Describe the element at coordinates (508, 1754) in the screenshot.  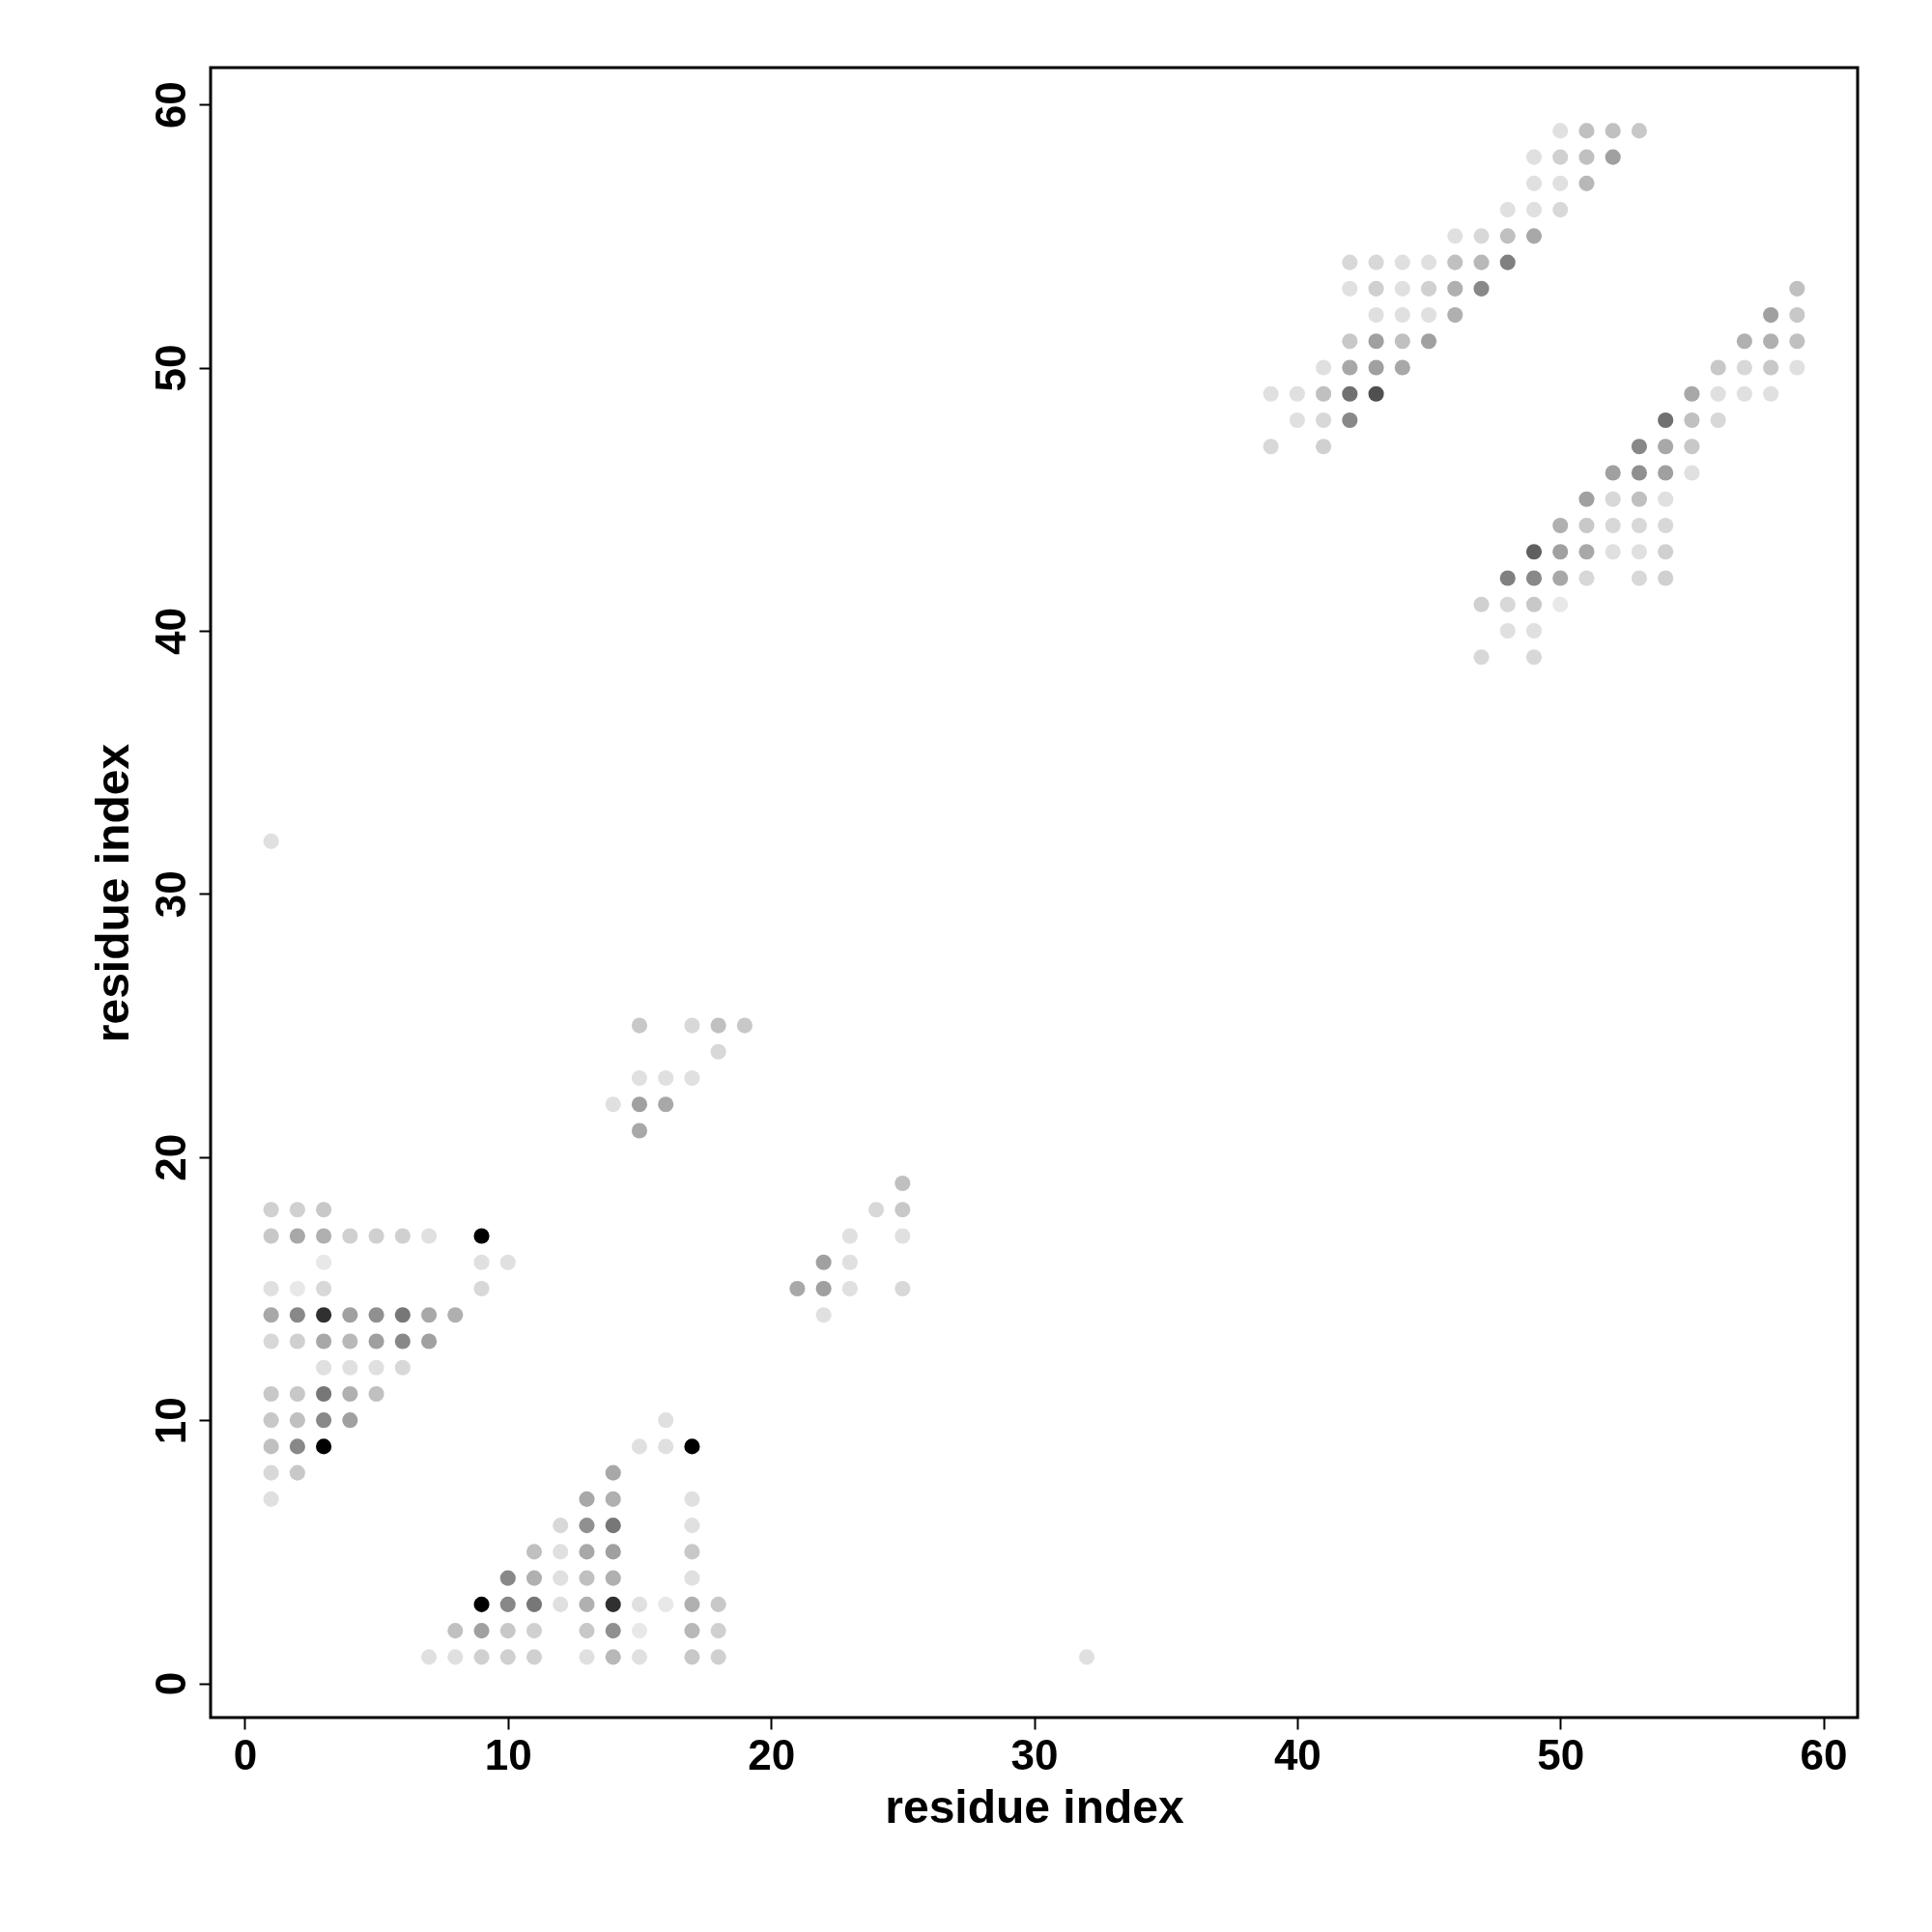
I see `x-tick-label: 10` at that location.